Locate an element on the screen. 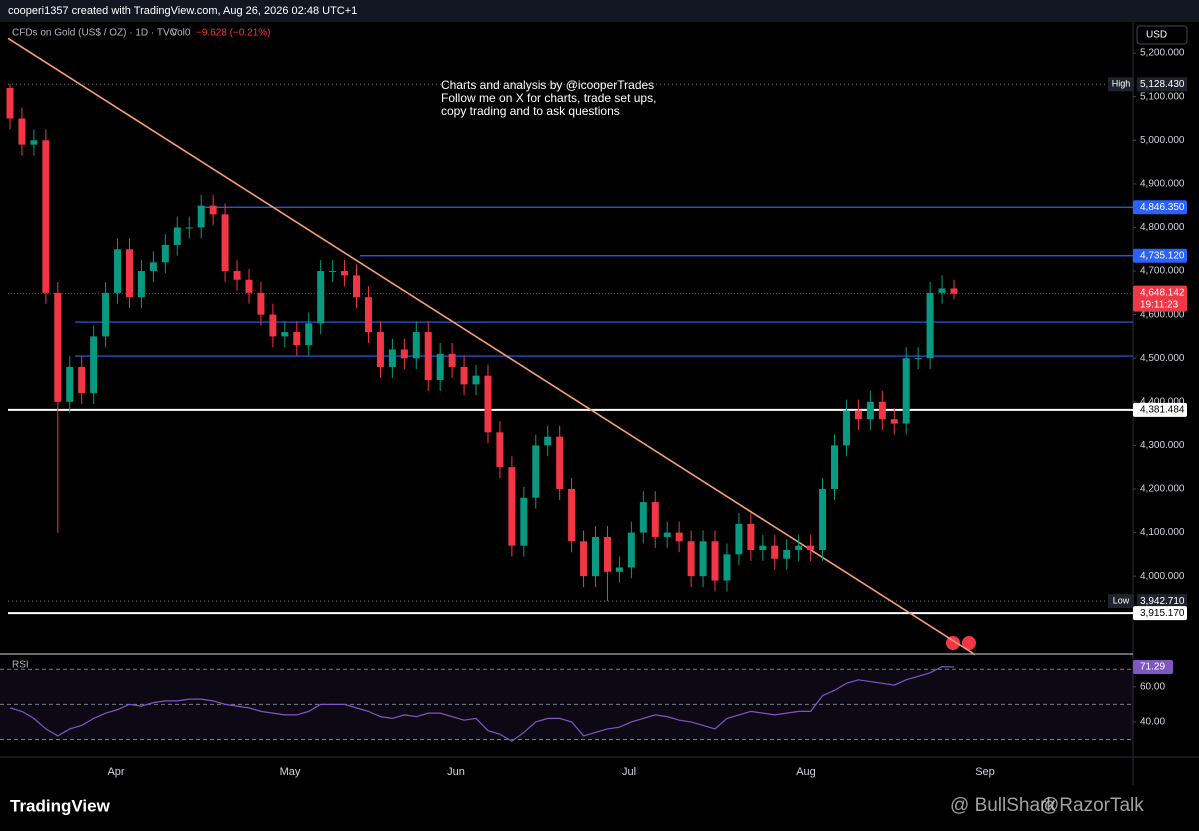 This screenshot has height=831, width=1199. x-tick-label: May is located at coordinates (290, 772).